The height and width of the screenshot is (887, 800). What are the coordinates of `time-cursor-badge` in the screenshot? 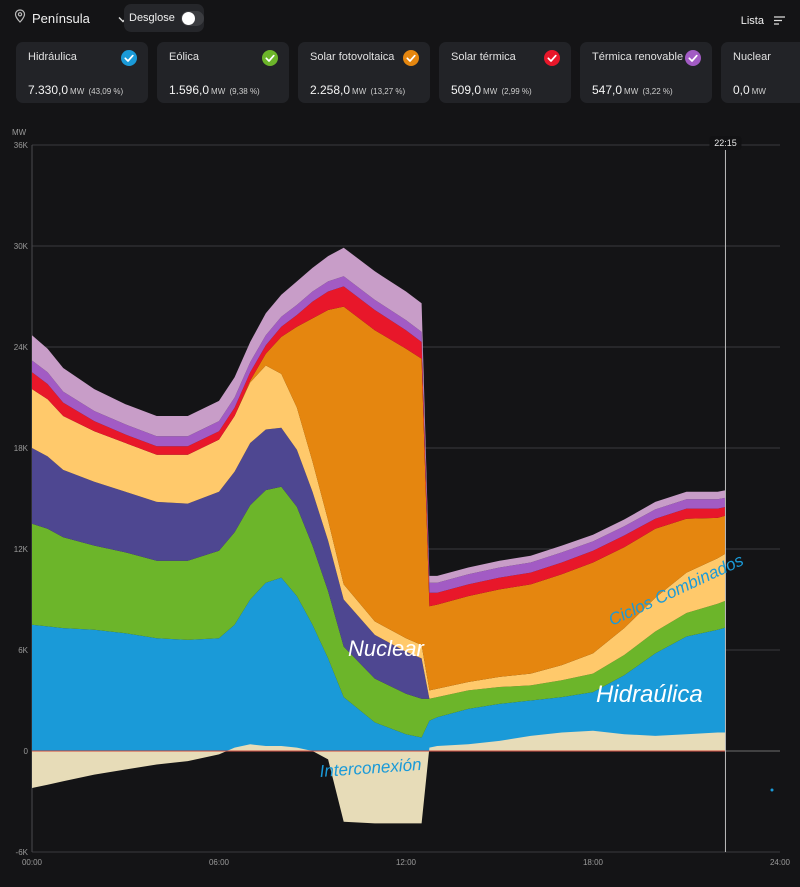 It's located at (725, 143).